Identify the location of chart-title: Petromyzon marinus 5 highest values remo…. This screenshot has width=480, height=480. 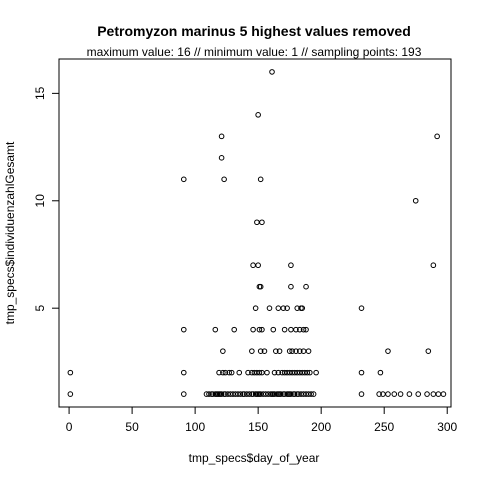
(254, 31).